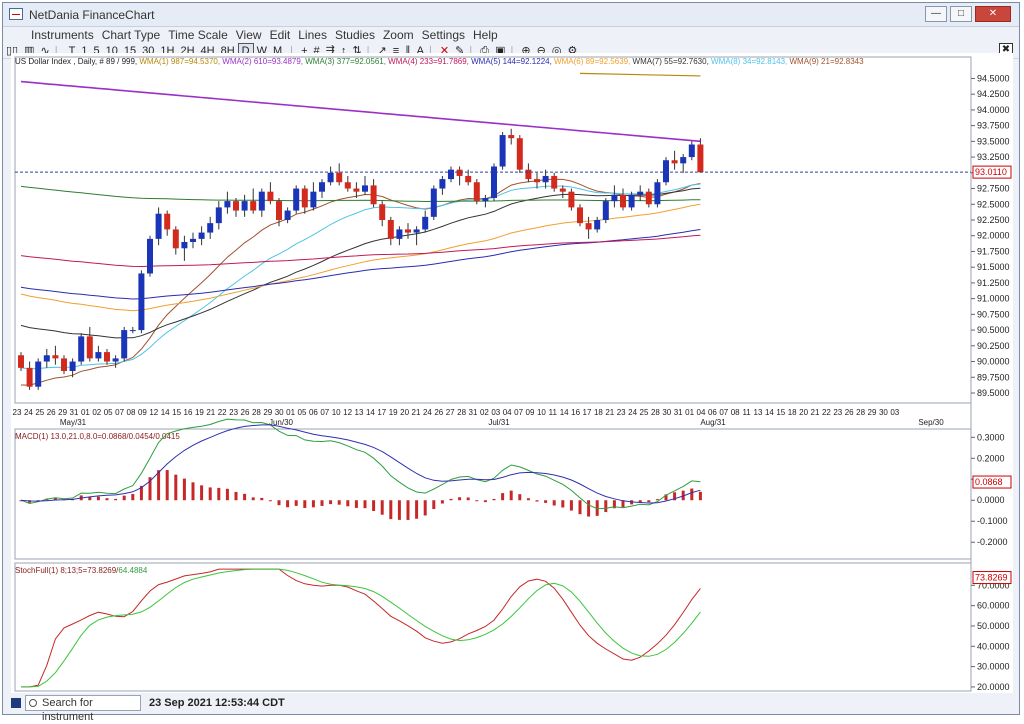  What do you see at coordinates (198, 35) in the screenshot?
I see `menu-time-scale: Time Scale` at bounding box center [198, 35].